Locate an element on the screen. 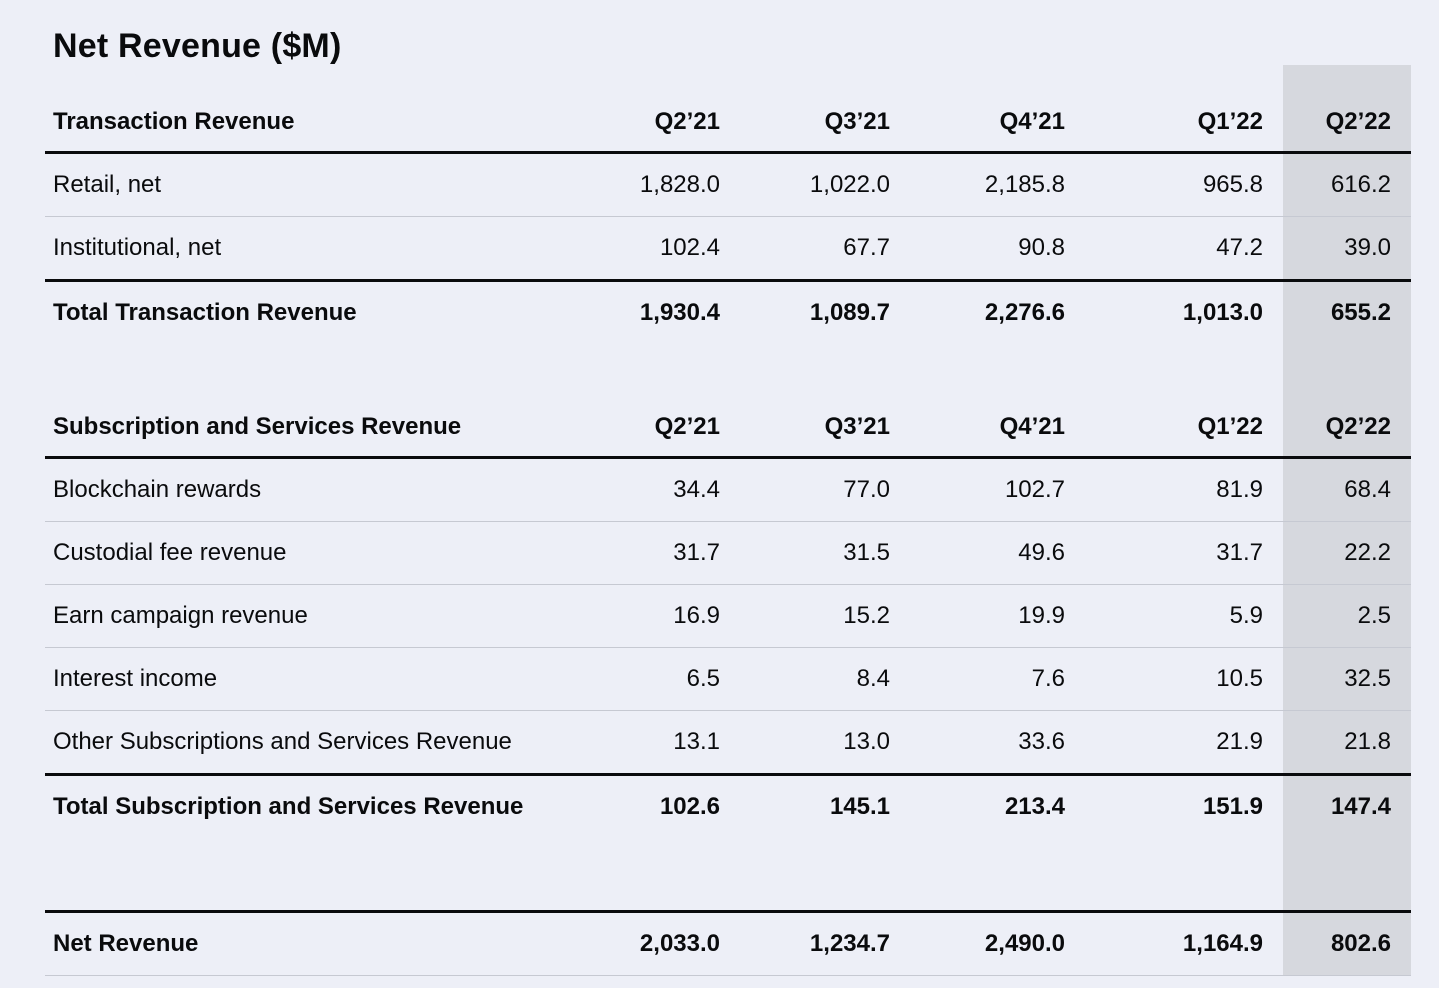 This screenshot has height=988, width=1439. row-label: Custodial fee revenue is located at coordinates (295, 553).